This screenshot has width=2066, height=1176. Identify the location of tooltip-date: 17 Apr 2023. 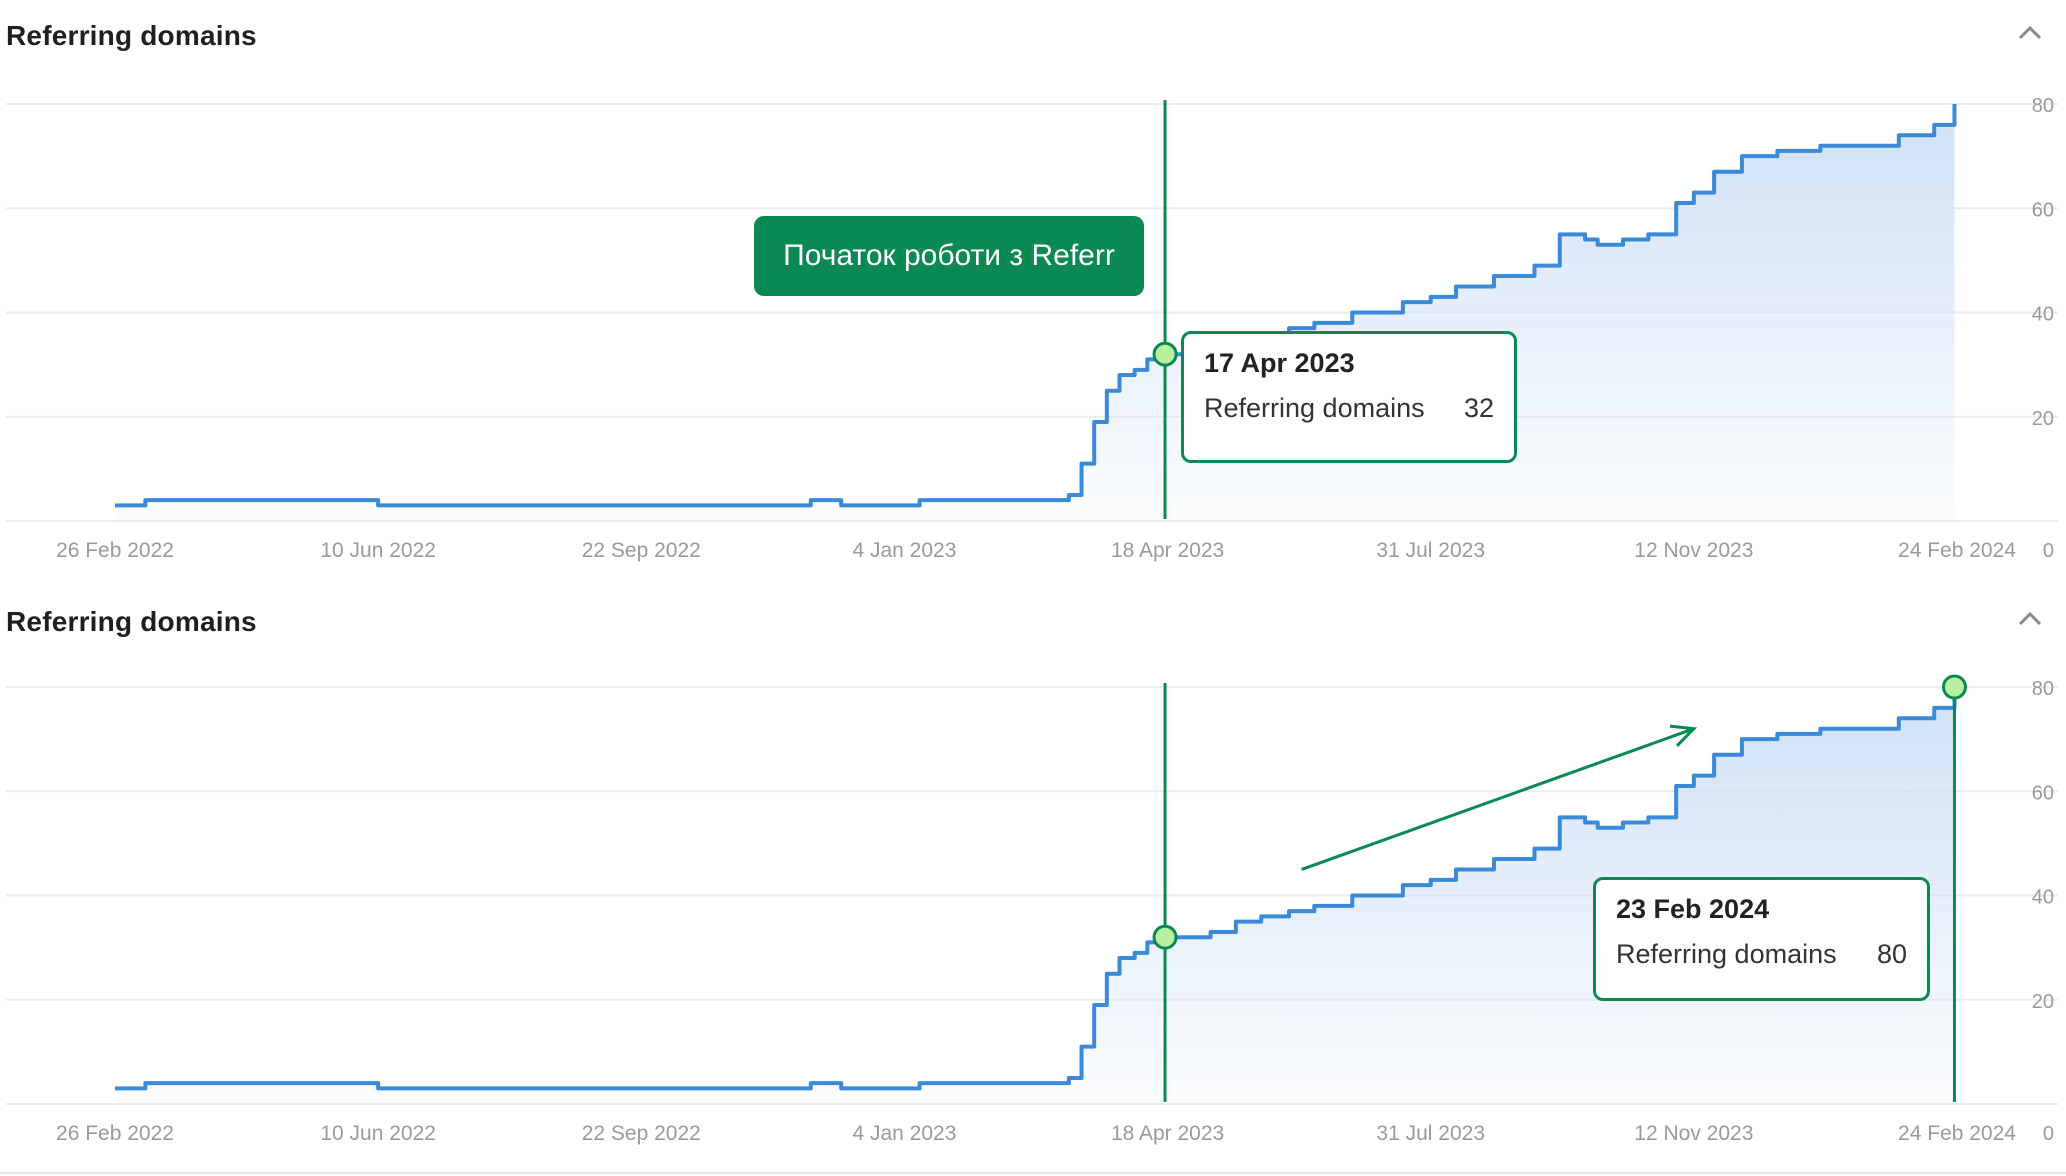
(1279, 363).